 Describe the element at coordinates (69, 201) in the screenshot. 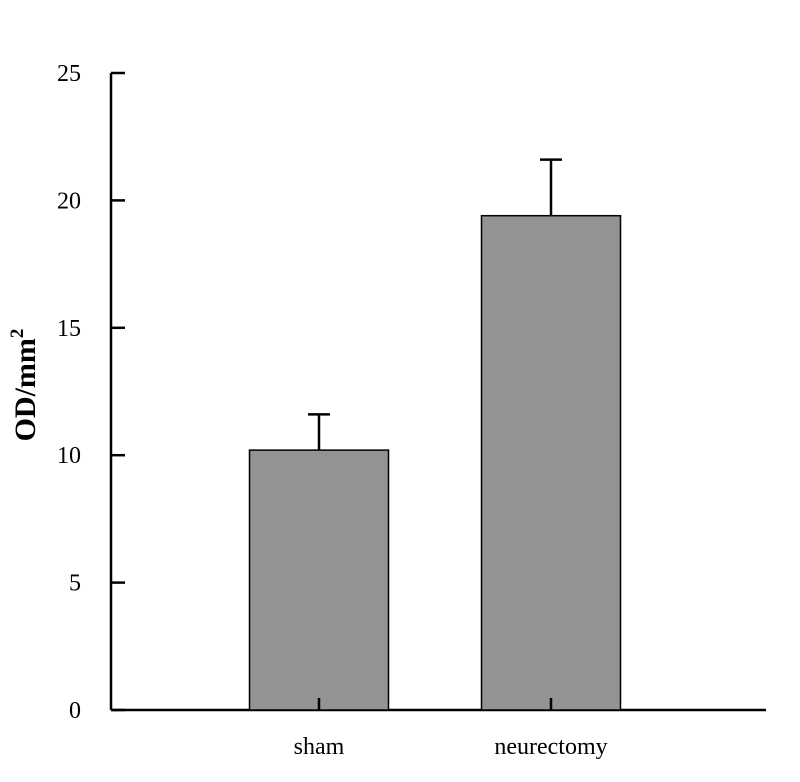

I see `y-tick-label-4: 20` at that location.